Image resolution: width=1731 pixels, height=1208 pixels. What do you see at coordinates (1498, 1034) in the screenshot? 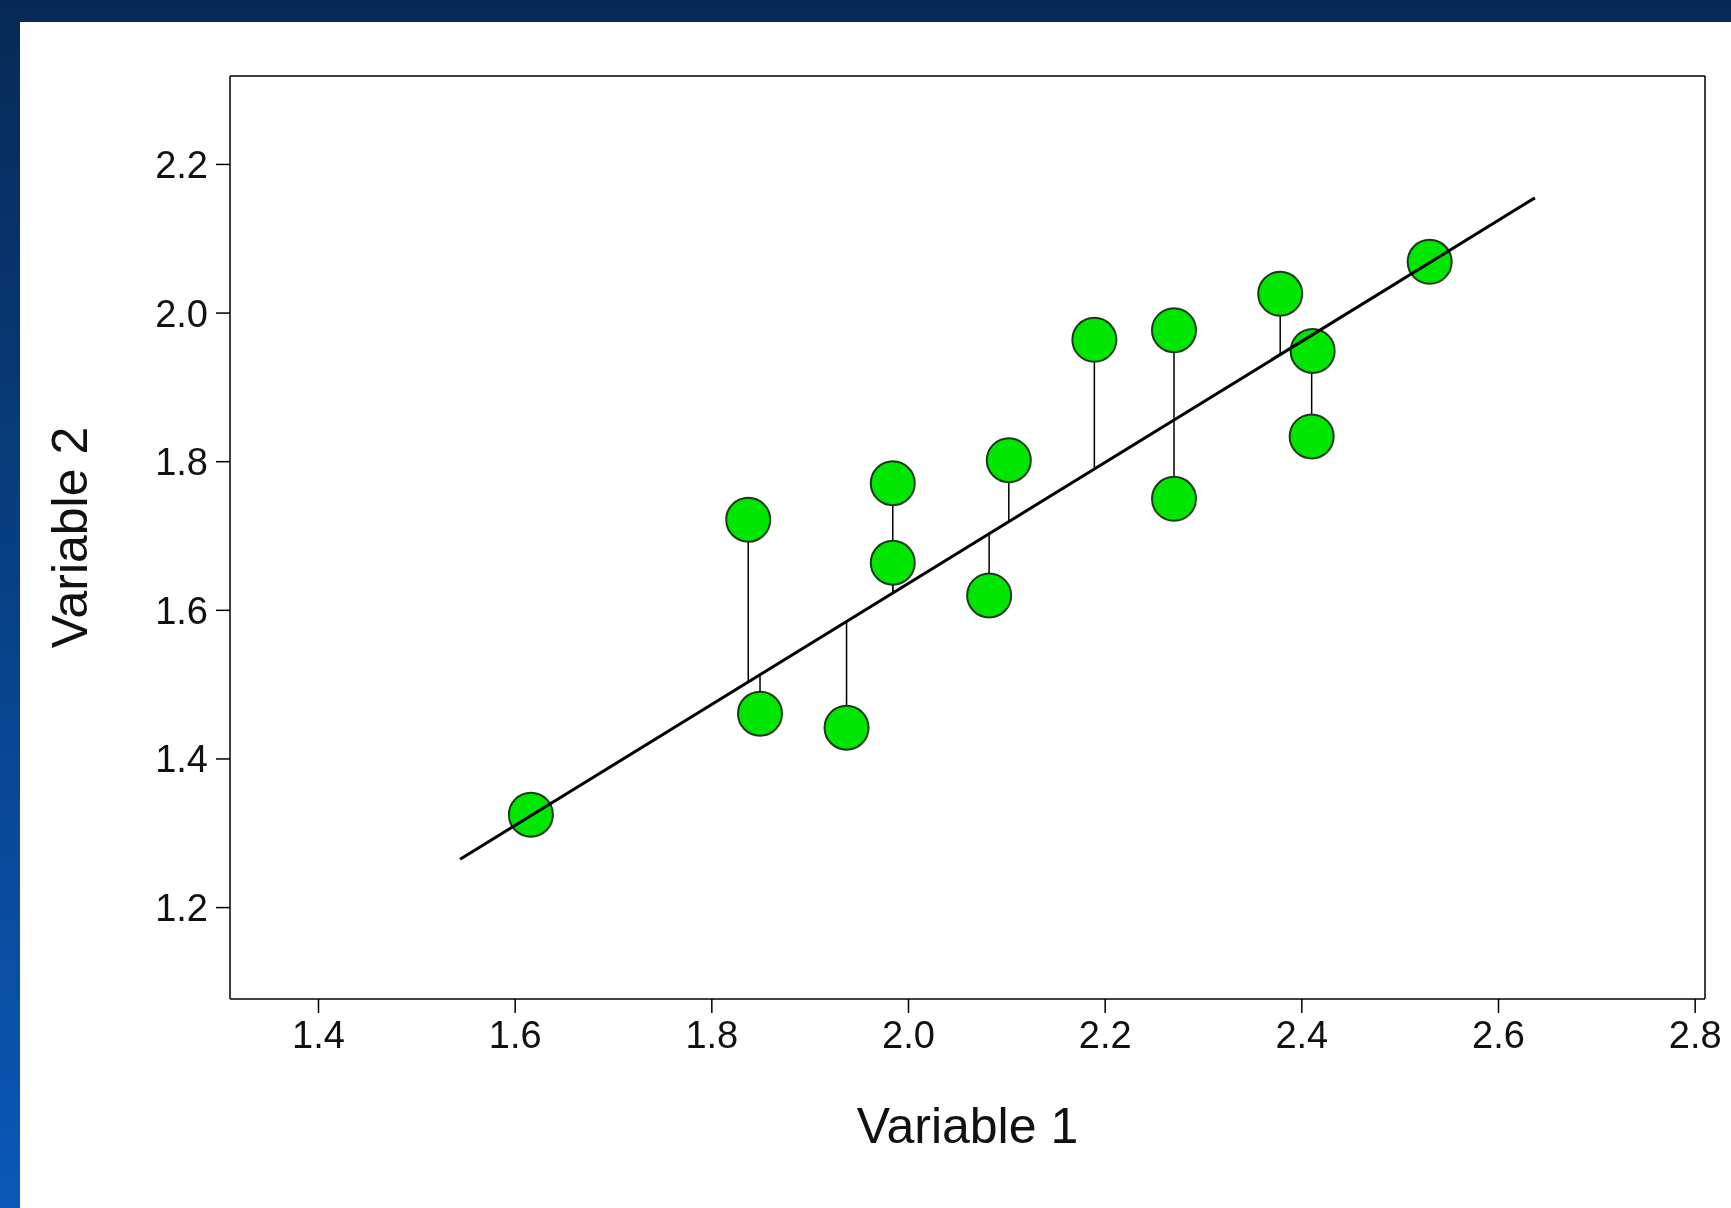
I see `x-tick-label: 2.6` at bounding box center [1498, 1034].